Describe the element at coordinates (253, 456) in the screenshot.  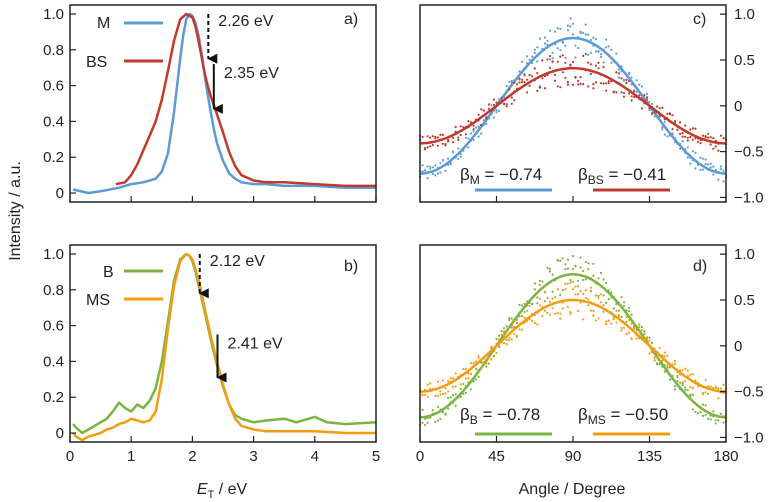
I see `x-tick-label: 3` at that location.